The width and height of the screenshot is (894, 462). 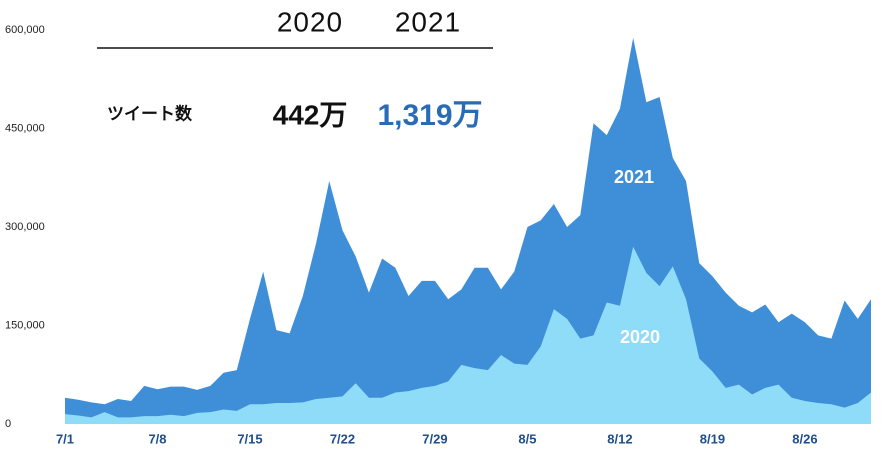 I want to click on x-tick-label: 8/5, so click(x=527, y=438).